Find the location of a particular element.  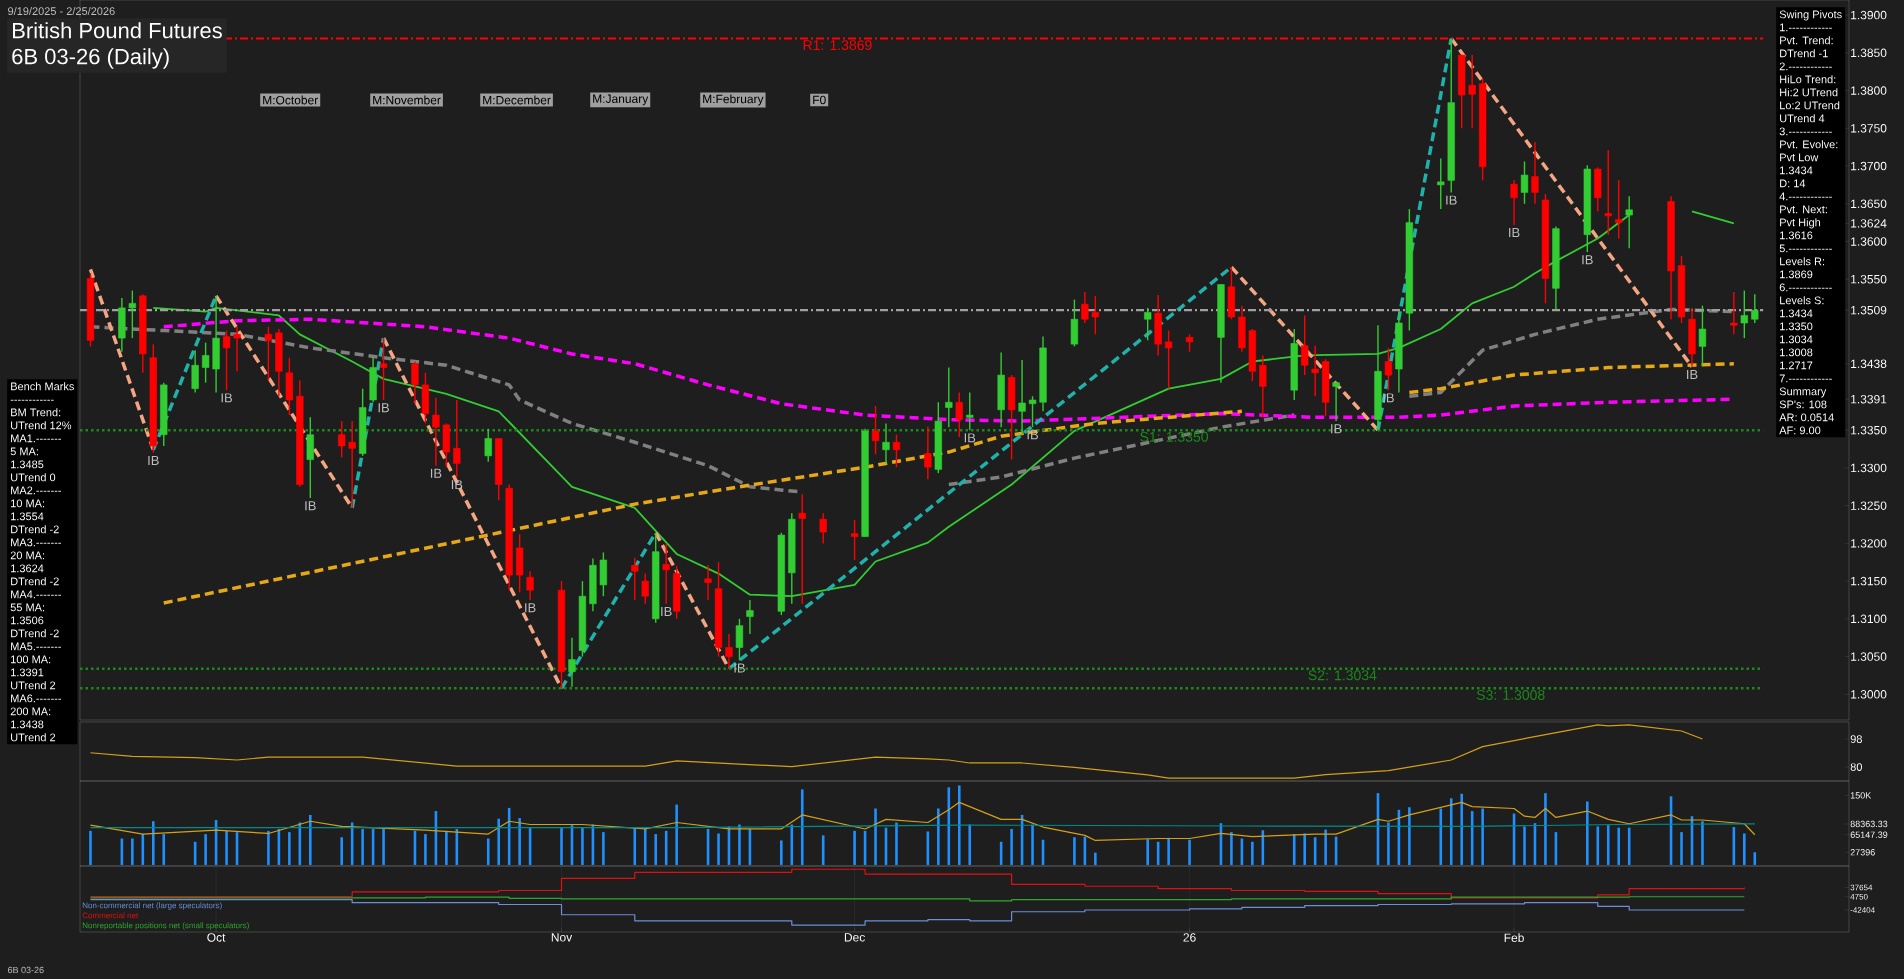

annotation: Levels S: is located at coordinates (1802, 300).